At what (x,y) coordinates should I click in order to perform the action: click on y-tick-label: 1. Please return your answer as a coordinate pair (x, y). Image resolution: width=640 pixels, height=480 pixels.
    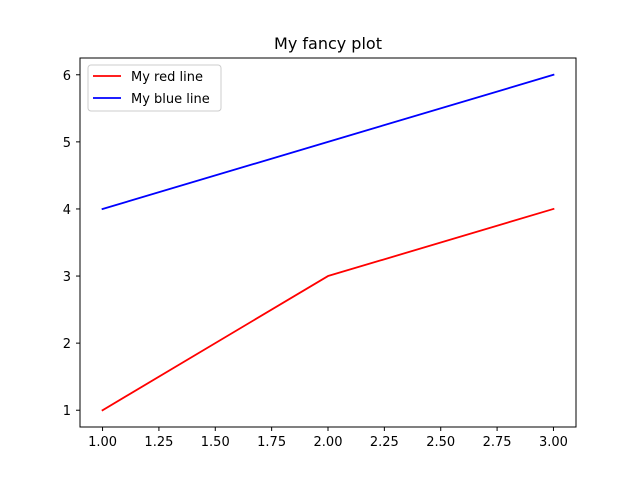
    Looking at the image, I should click on (67, 411).